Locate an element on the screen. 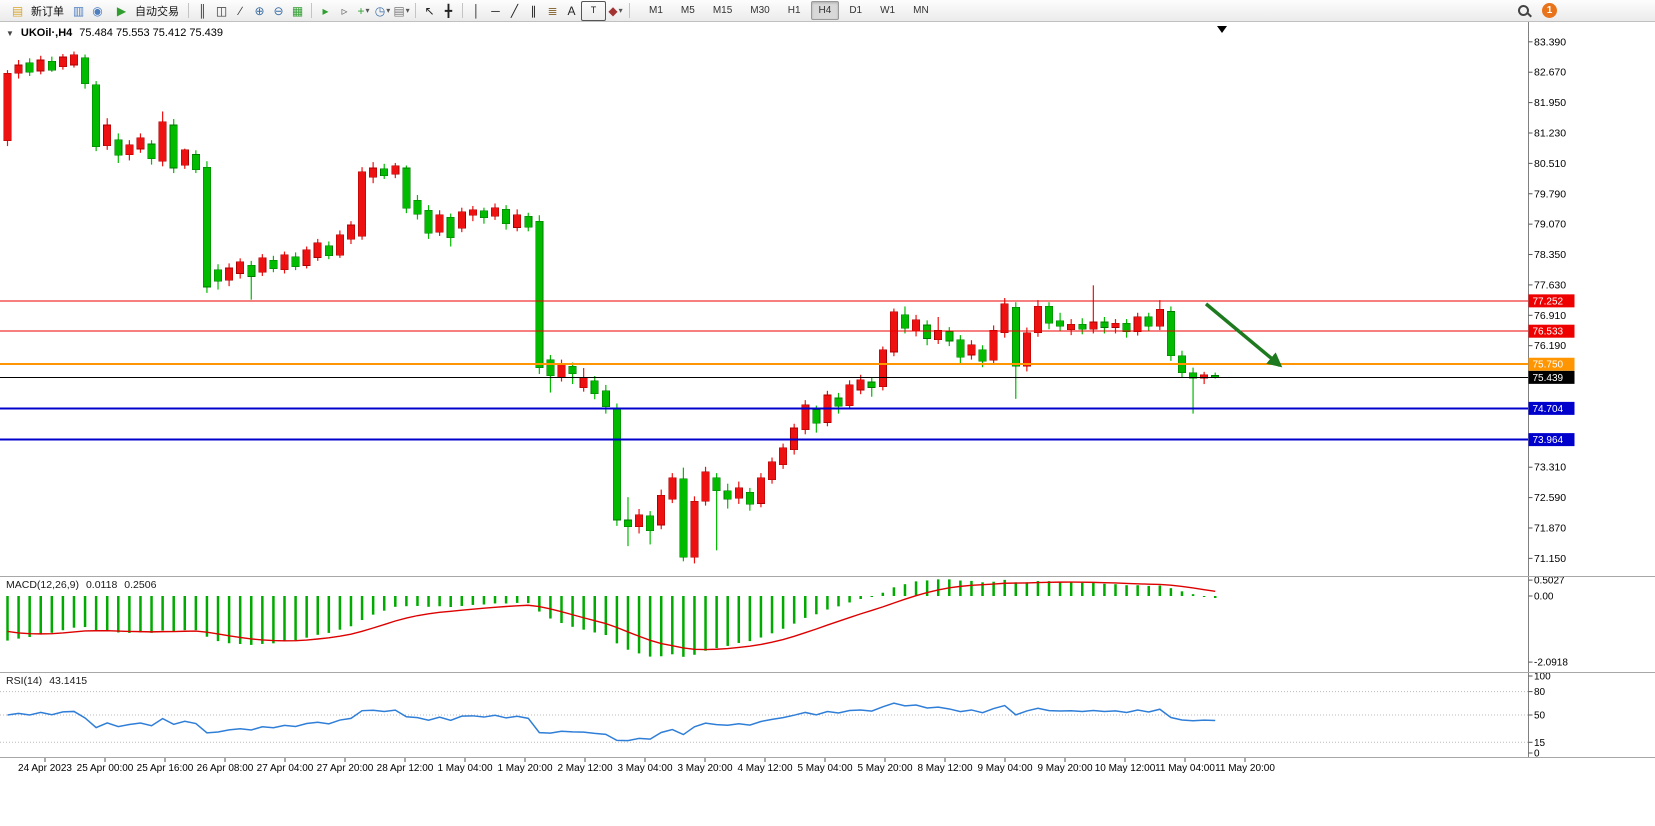  new-order-button: ▤ 新订单 is located at coordinates (36, 11).